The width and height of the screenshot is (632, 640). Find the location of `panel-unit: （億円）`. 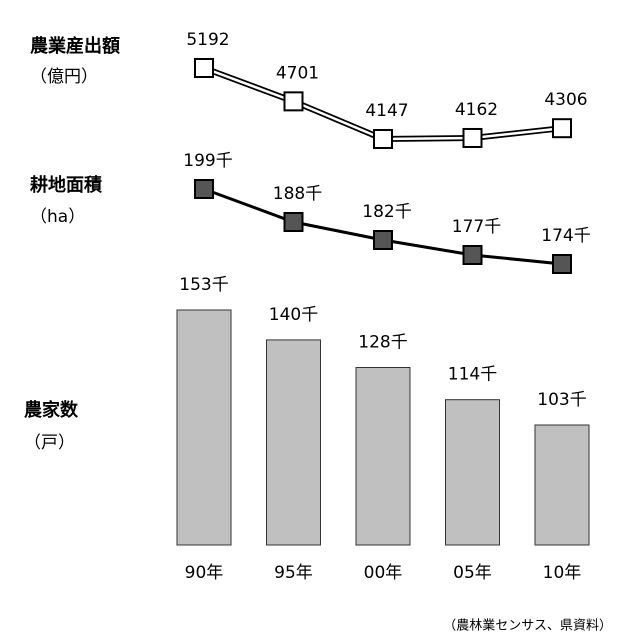

panel-unit: （億円） is located at coordinates (64, 77).